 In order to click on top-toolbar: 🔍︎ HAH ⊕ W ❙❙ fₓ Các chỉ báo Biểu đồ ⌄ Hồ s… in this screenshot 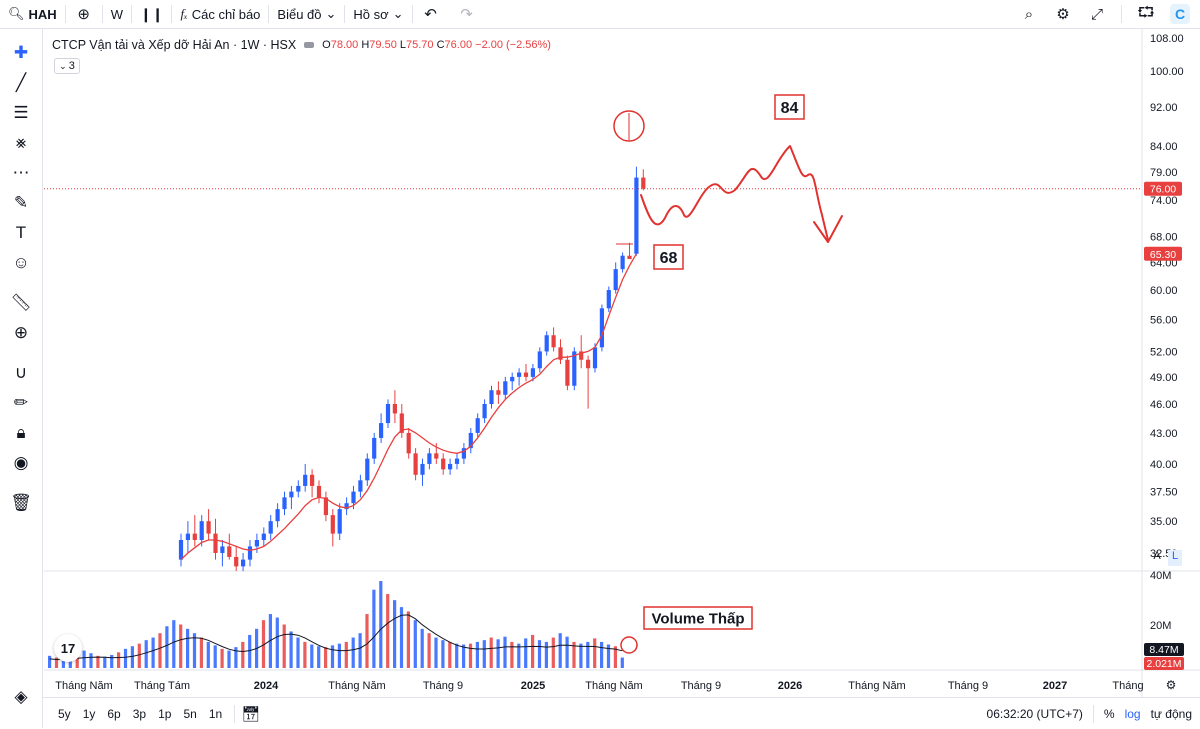, I will do `click(600, 14)`.